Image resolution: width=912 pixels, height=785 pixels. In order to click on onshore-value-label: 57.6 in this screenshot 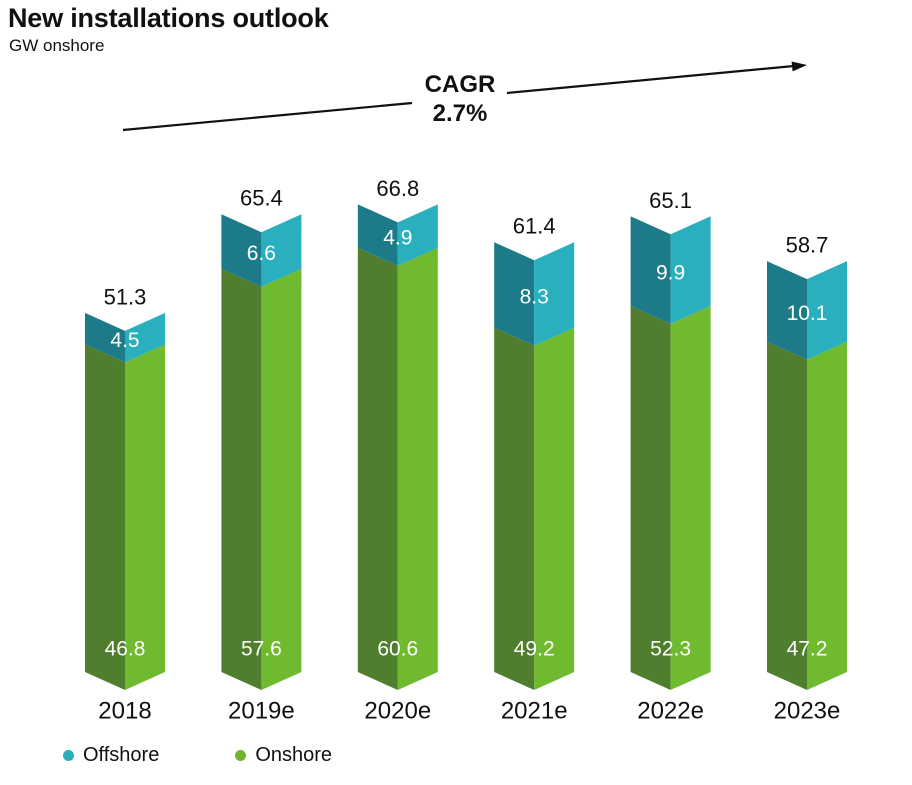, I will do `click(261, 649)`.